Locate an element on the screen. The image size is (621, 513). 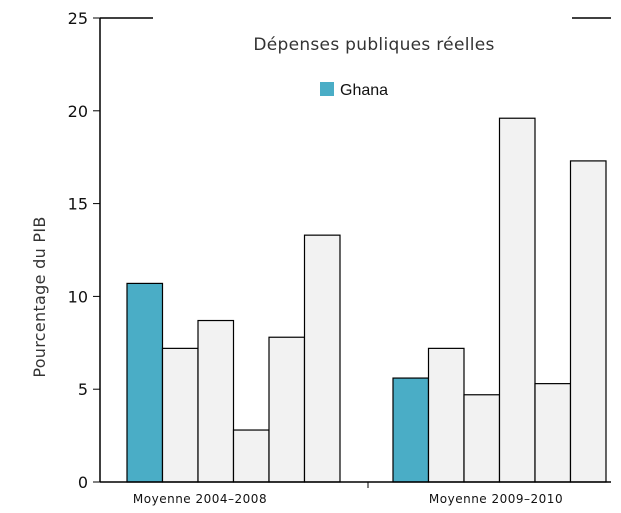
bar-group2-item3 is located at coordinates (482, 438).